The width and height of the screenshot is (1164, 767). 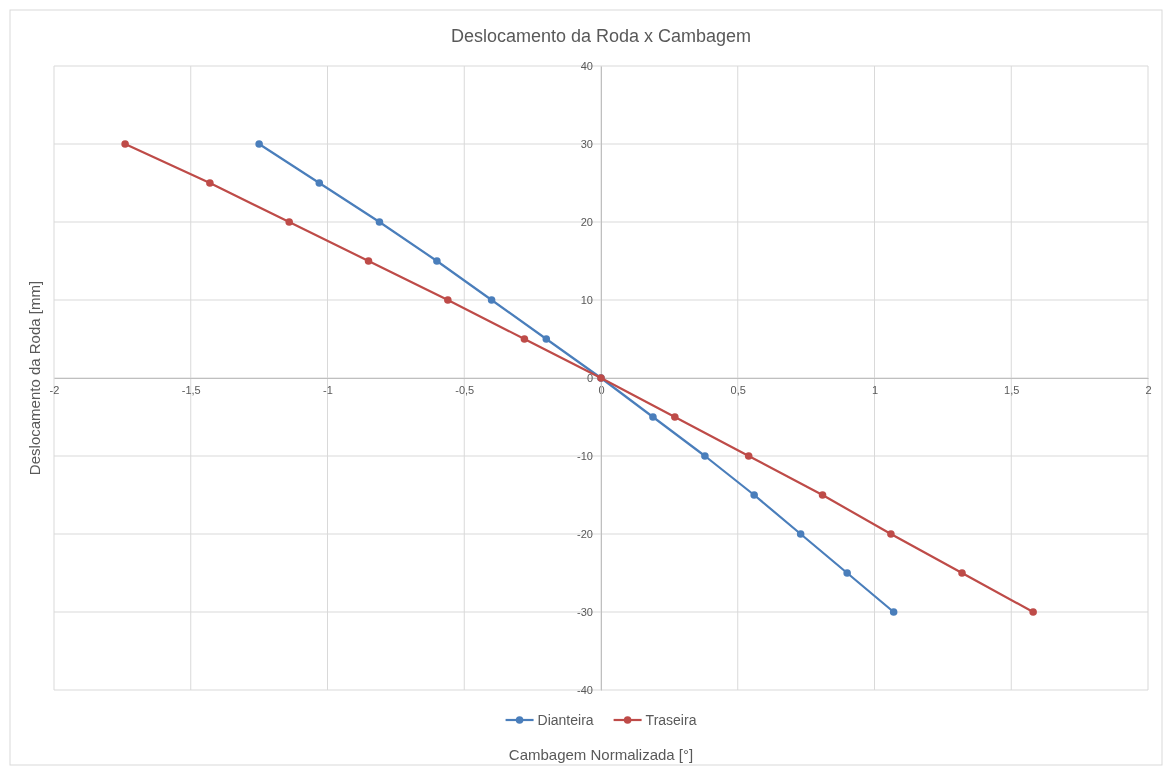 I want to click on legend-label: Dianteira, so click(x=565, y=720).